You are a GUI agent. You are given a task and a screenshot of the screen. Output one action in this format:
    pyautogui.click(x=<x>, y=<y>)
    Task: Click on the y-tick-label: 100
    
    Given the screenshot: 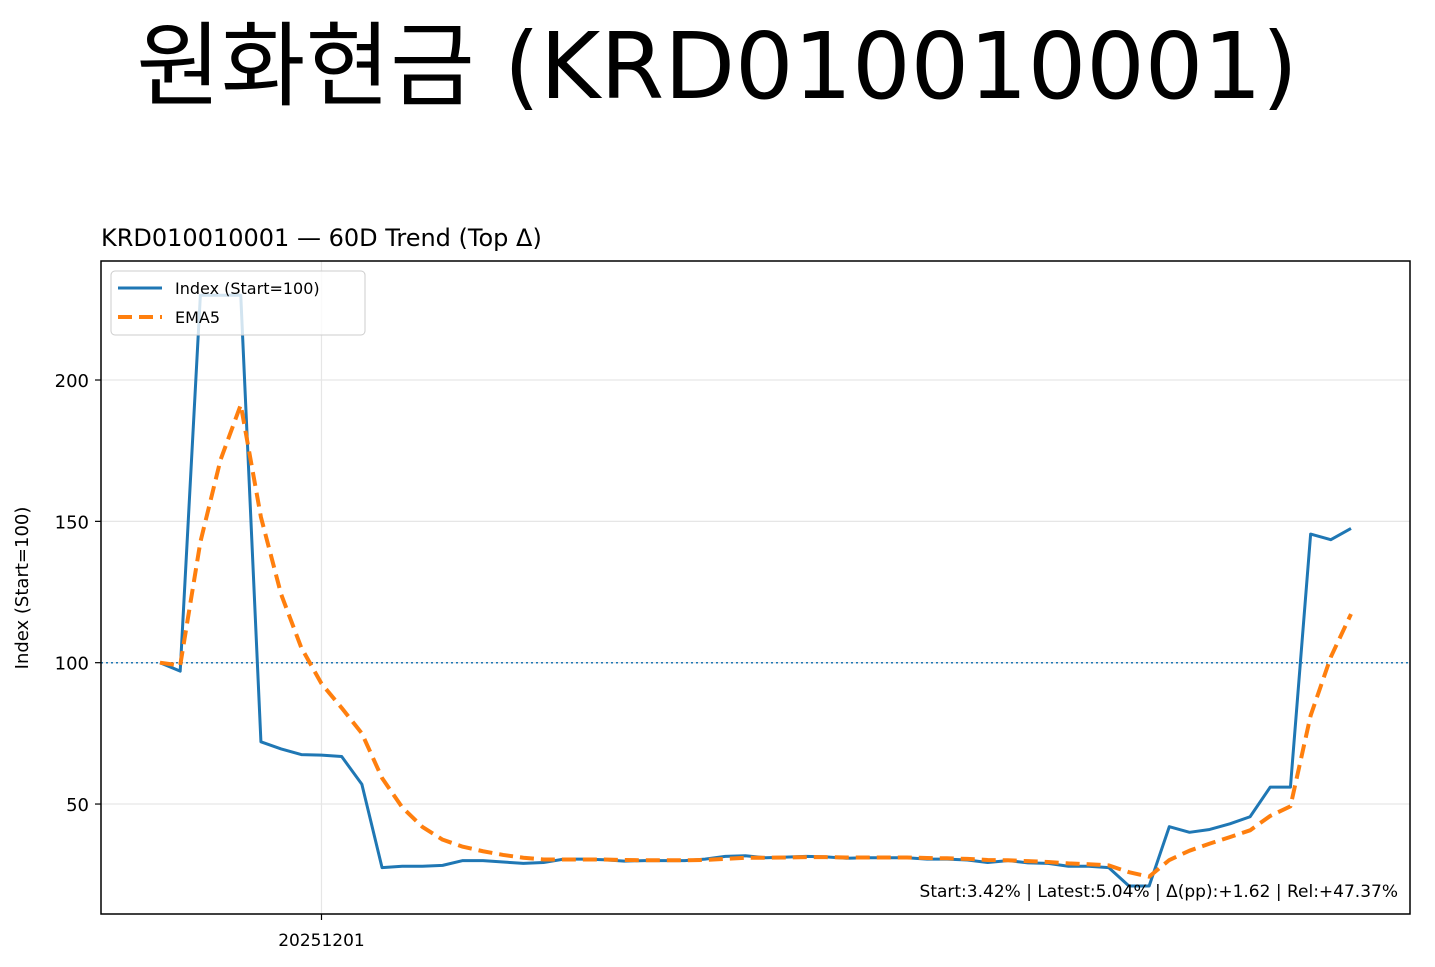 What is the action you would take?
    pyautogui.click(x=72, y=664)
    